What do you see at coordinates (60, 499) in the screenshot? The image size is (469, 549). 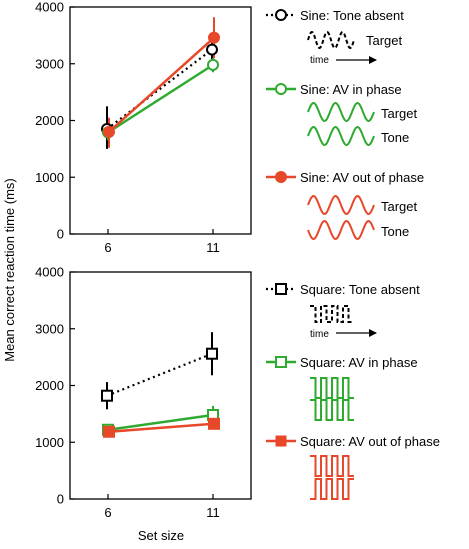 I see `square-y-tick-label: 0` at bounding box center [60, 499].